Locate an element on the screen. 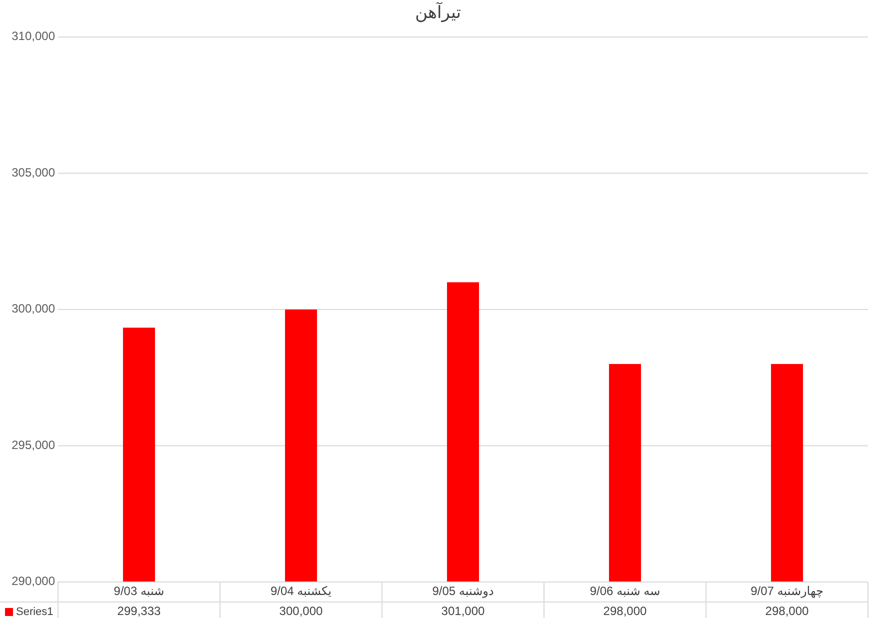  data-label: 301,000 is located at coordinates (463, 611).